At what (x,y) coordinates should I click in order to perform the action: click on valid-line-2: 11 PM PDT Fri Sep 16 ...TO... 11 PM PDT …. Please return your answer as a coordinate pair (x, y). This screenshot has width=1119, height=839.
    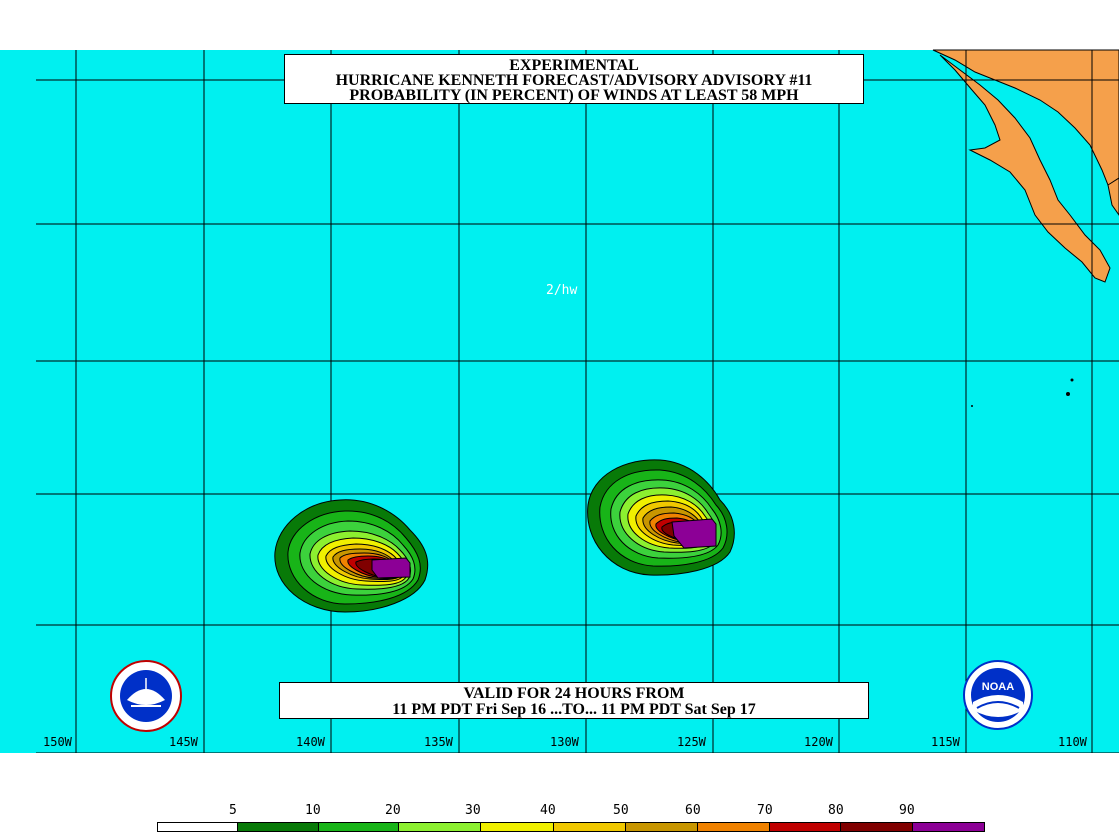
    Looking at the image, I should click on (574, 709).